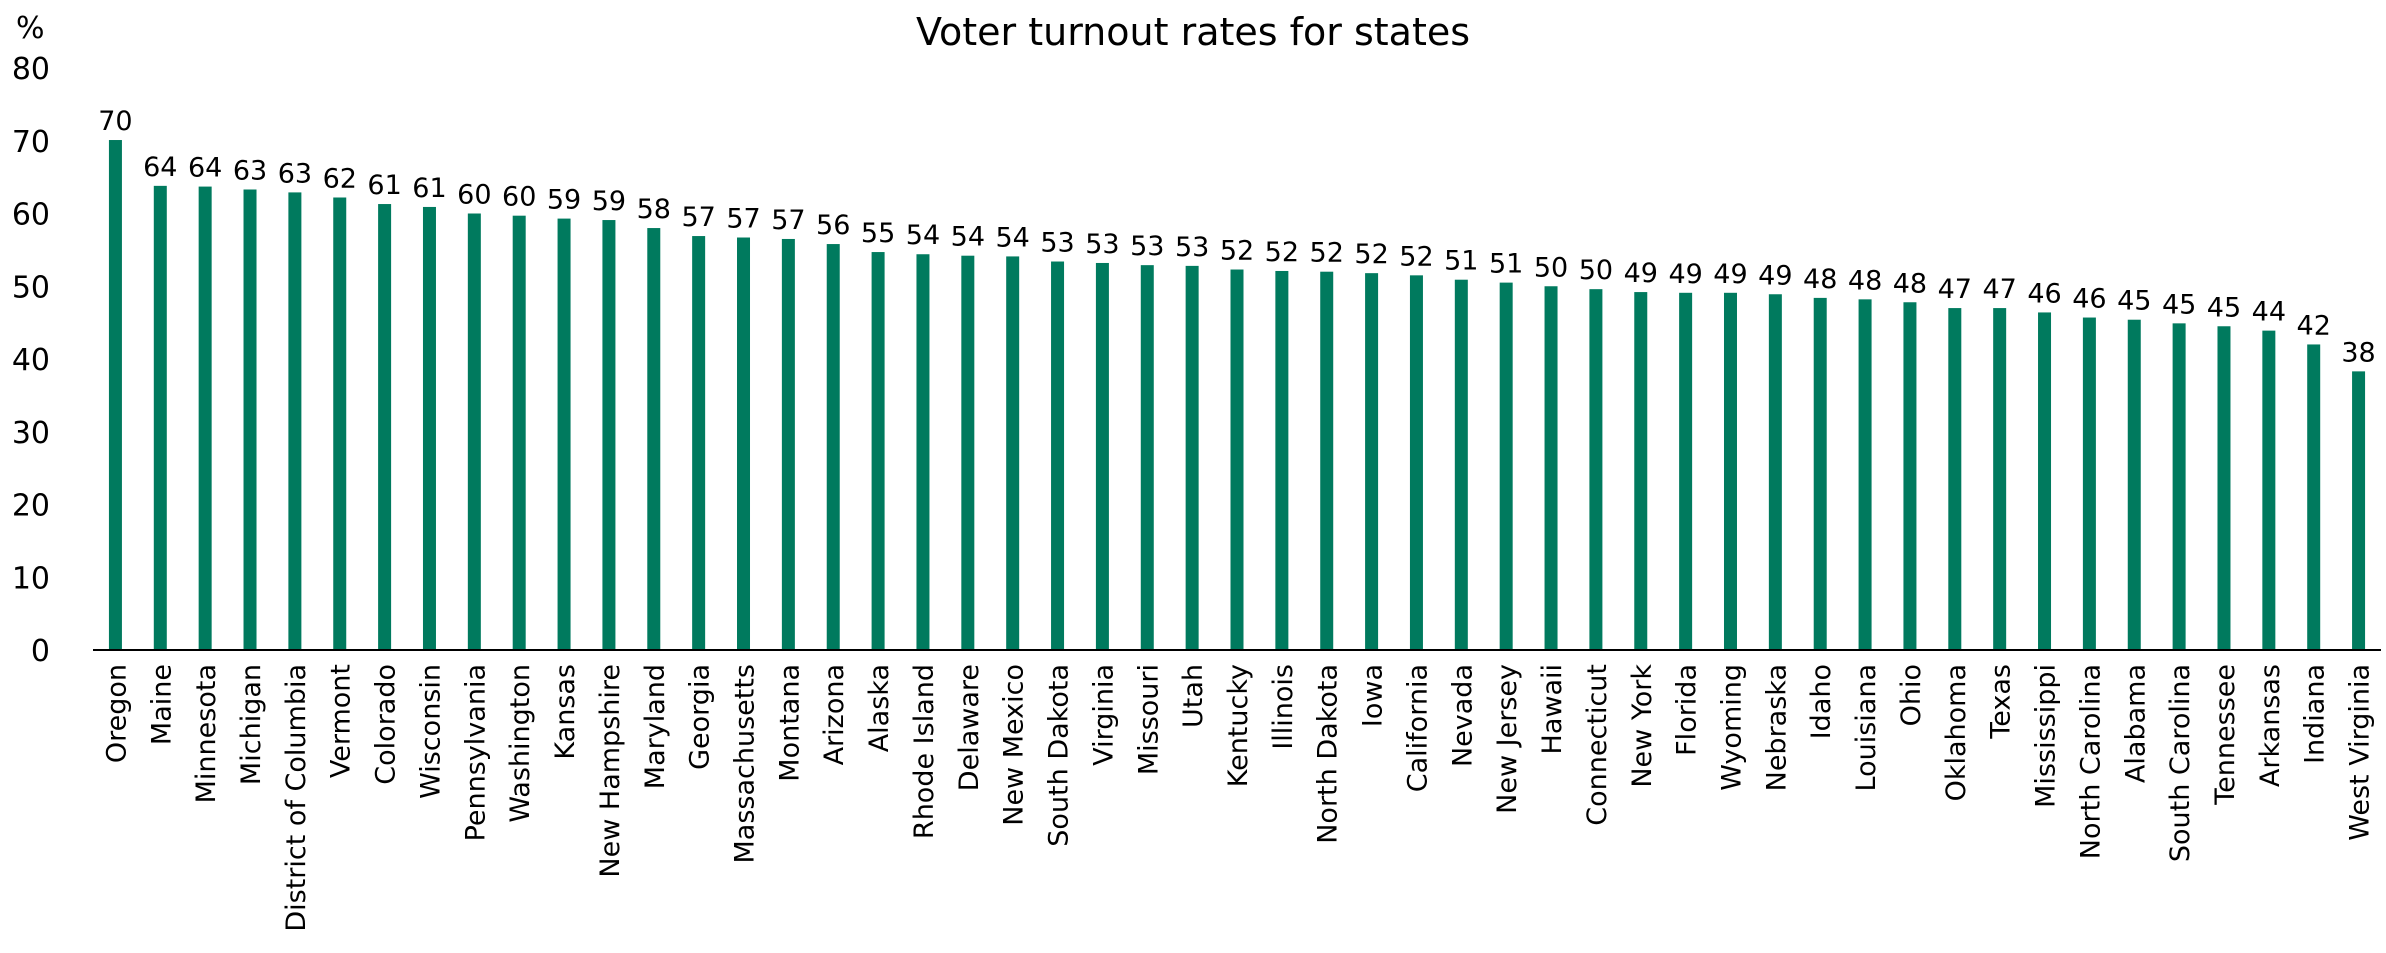 The height and width of the screenshot is (953, 2386). What do you see at coordinates (700, 717) in the screenshot?
I see `x-tick-label: Georgia` at bounding box center [700, 717].